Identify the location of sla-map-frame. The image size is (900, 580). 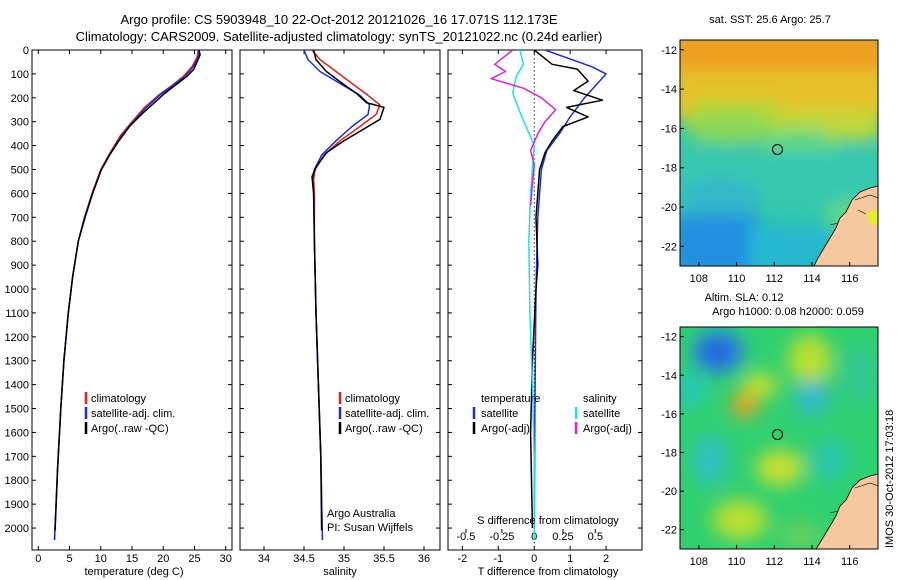
(779, 438).